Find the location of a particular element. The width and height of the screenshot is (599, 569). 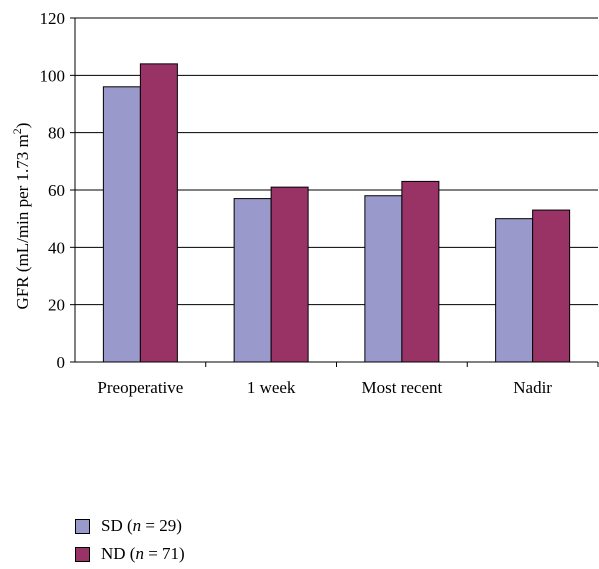

y-axis-title: GFR (mL/min per 1.73 m2) is located at coordinates (21, 216).